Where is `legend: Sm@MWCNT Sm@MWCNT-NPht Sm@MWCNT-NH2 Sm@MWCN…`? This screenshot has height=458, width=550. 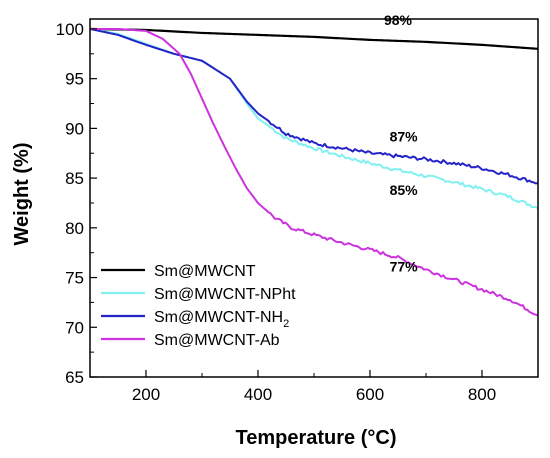
legend: Sm@MWCNT Sm@MWCNT-NPht Sm@MWCNT-NH2 Sm@MWCN… is located at coordinates (198, 306).